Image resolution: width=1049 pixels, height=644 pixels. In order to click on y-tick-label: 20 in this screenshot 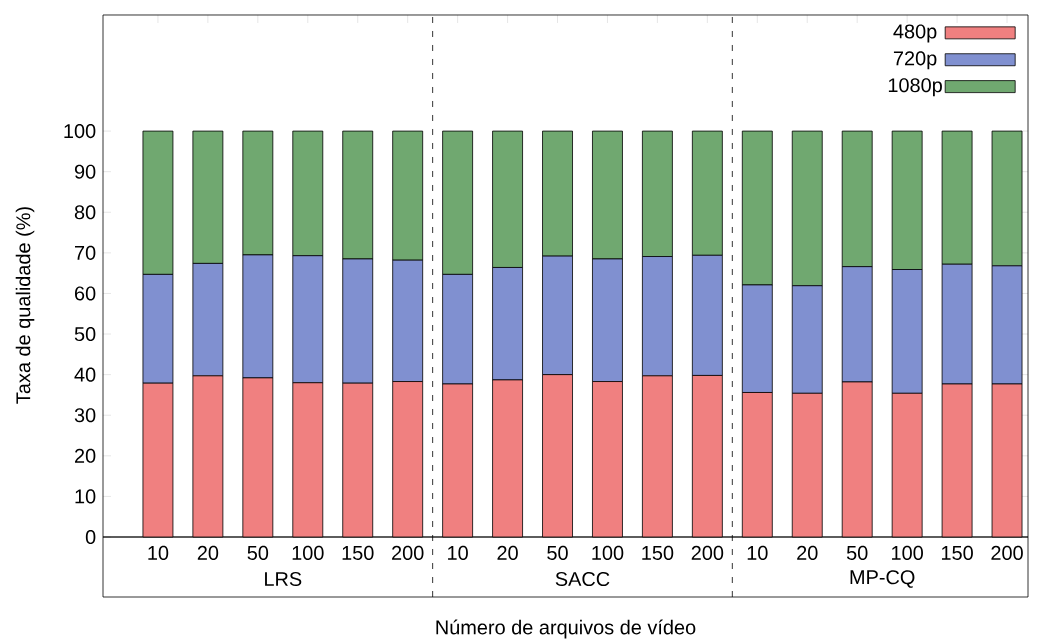, I will do `click(85, 455)`.